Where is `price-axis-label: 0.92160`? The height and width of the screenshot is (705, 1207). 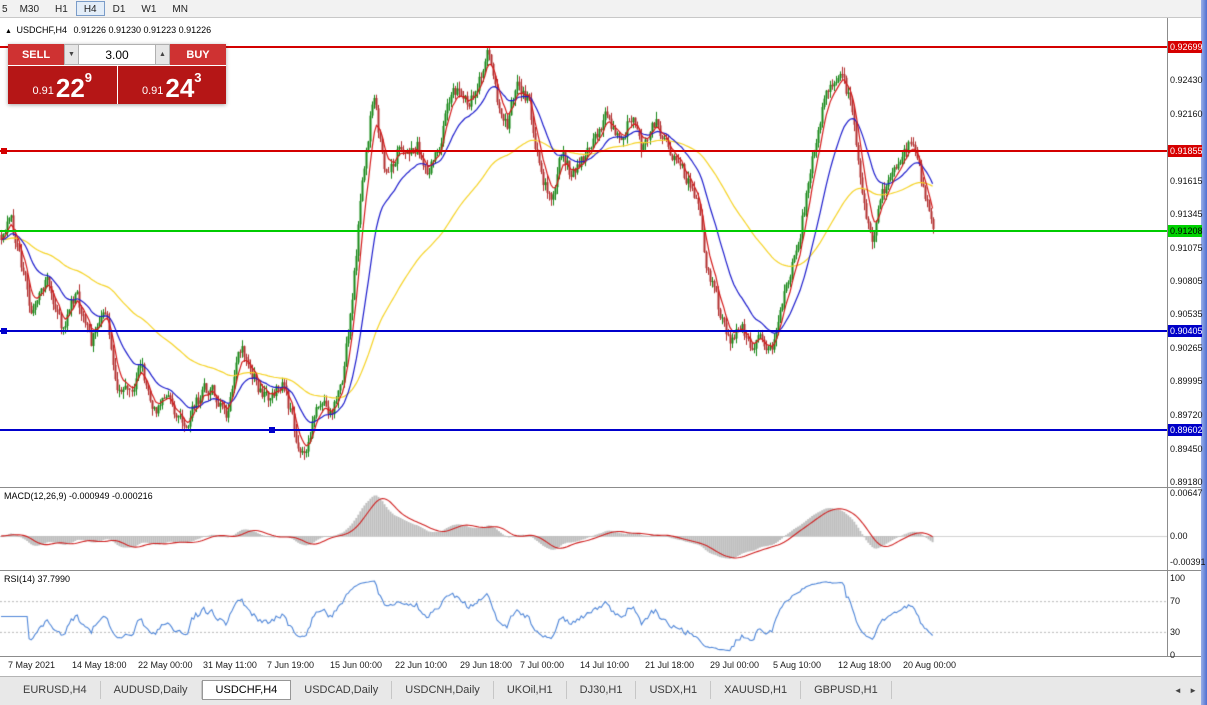
price-axis-label: 0.92160 is located at coordinates (1186, 113).